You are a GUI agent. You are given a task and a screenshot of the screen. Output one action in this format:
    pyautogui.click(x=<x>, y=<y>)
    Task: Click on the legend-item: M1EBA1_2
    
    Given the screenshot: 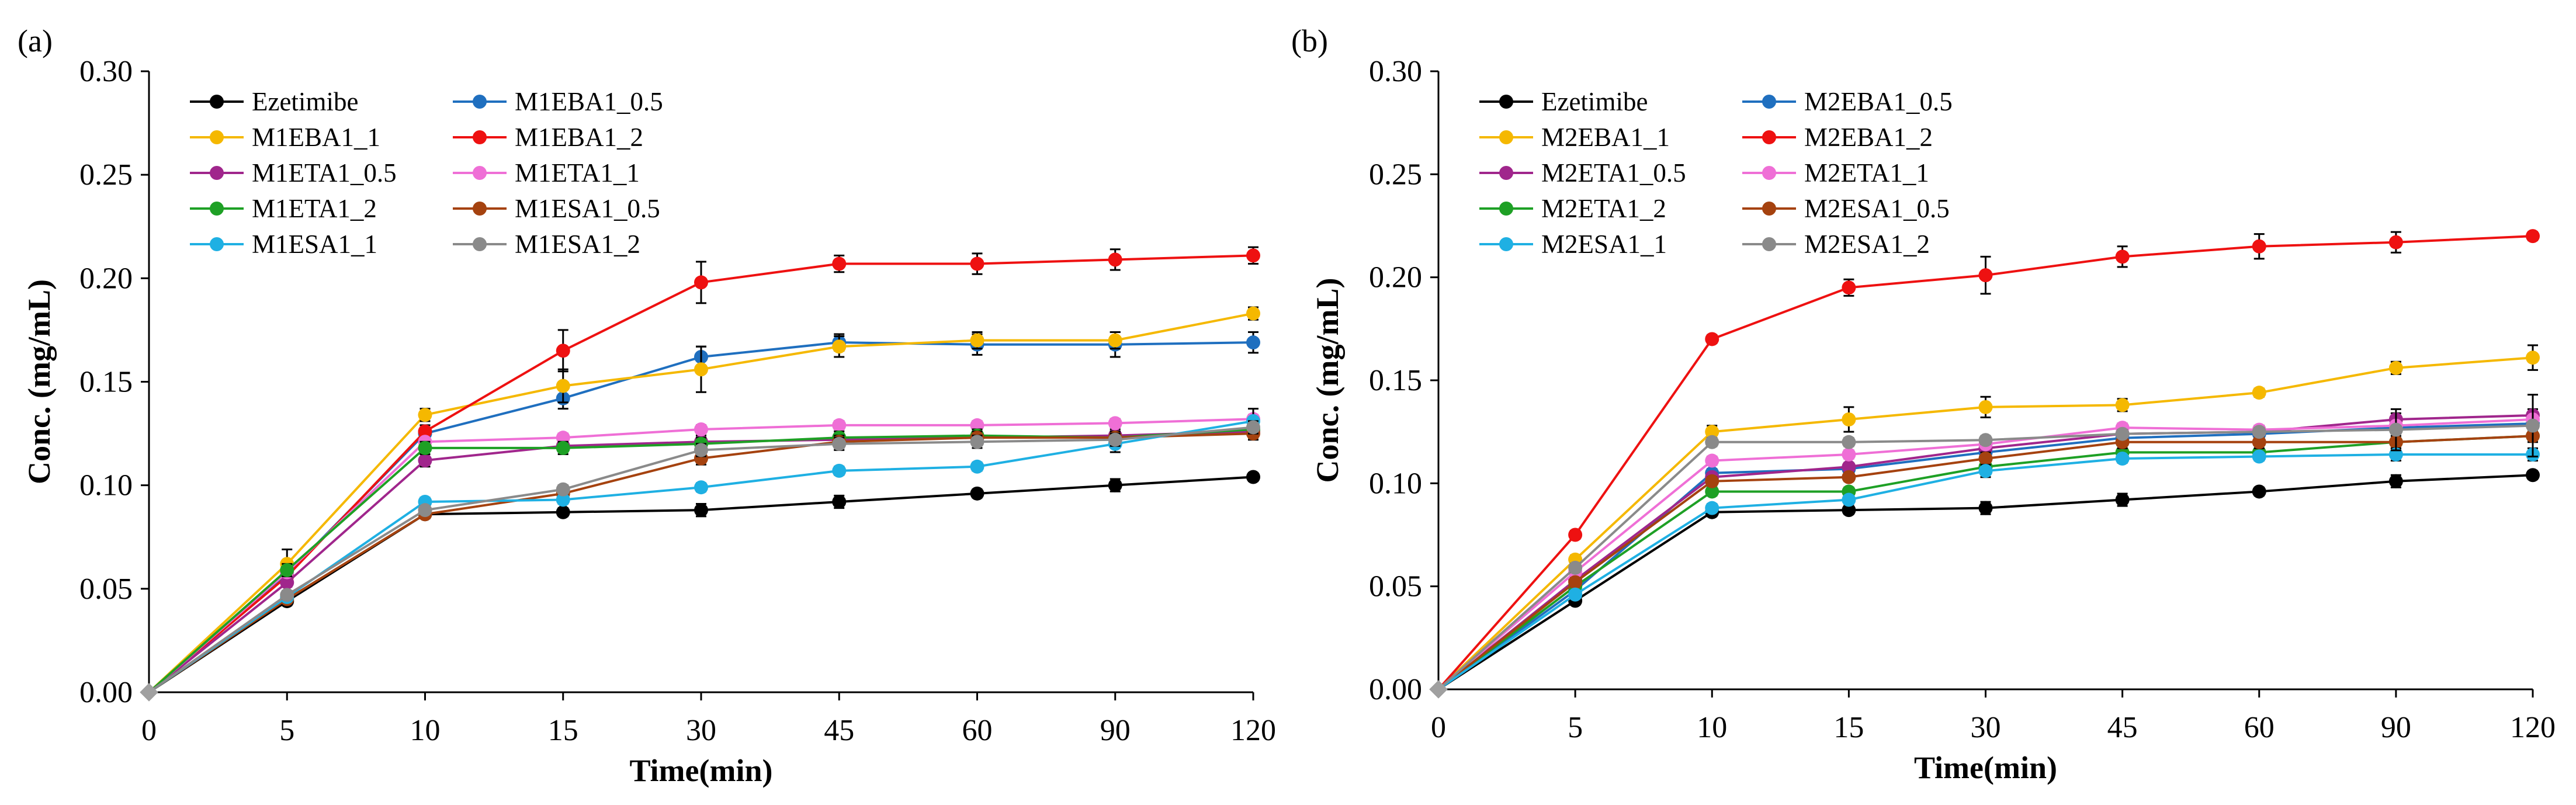 What is the action you would take?
    pyautogui.click(x=548, y=137)
    